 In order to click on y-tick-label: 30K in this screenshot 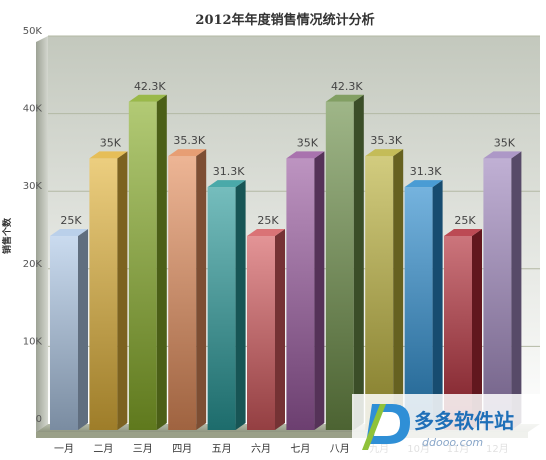, I will do `click(33, 186)`.